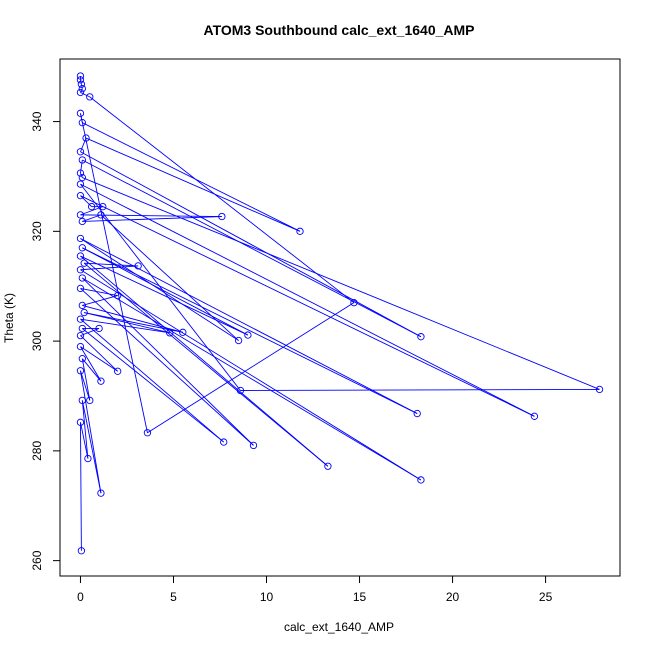 The height and width of the screenshot is (650, 650). What do you see at coordinates (453, 597) in the screenshot?
I see `x-tick-label: 20` at bounding box center [453, 597].